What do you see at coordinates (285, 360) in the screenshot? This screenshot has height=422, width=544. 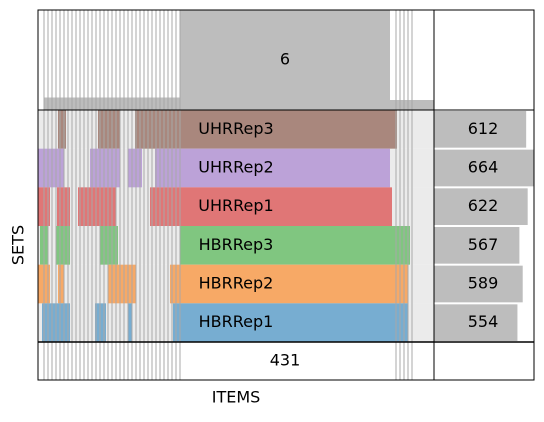 I see `bottom-count-label: 431` at bounding box center [285, 360].